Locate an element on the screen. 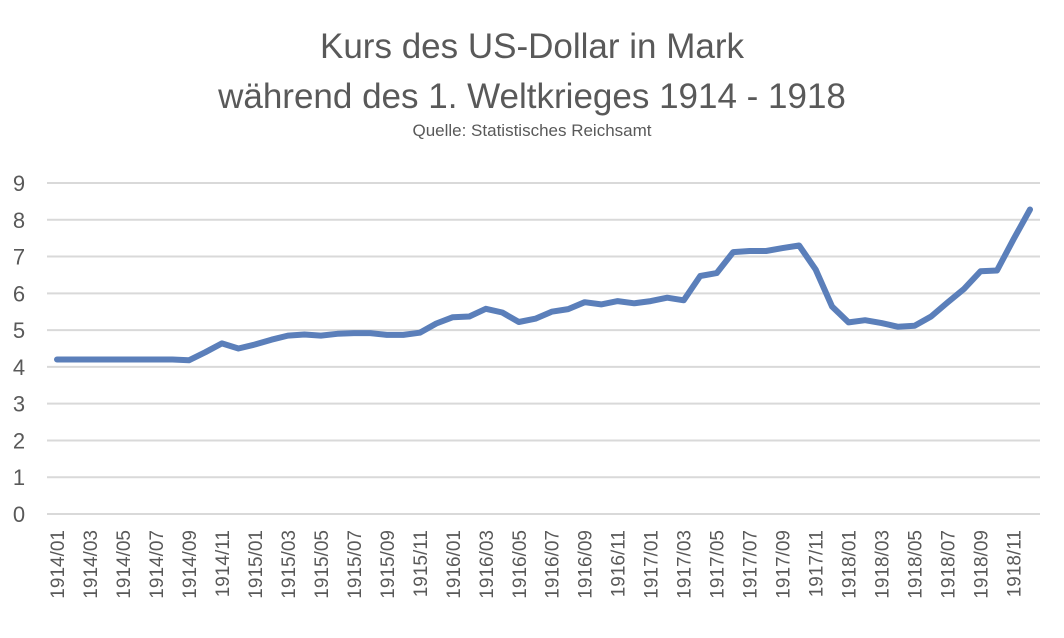 Image resolution: width=1064 pixels, height=638 pixels. y-tick-label: 3 is located at coordinates (19, 404).